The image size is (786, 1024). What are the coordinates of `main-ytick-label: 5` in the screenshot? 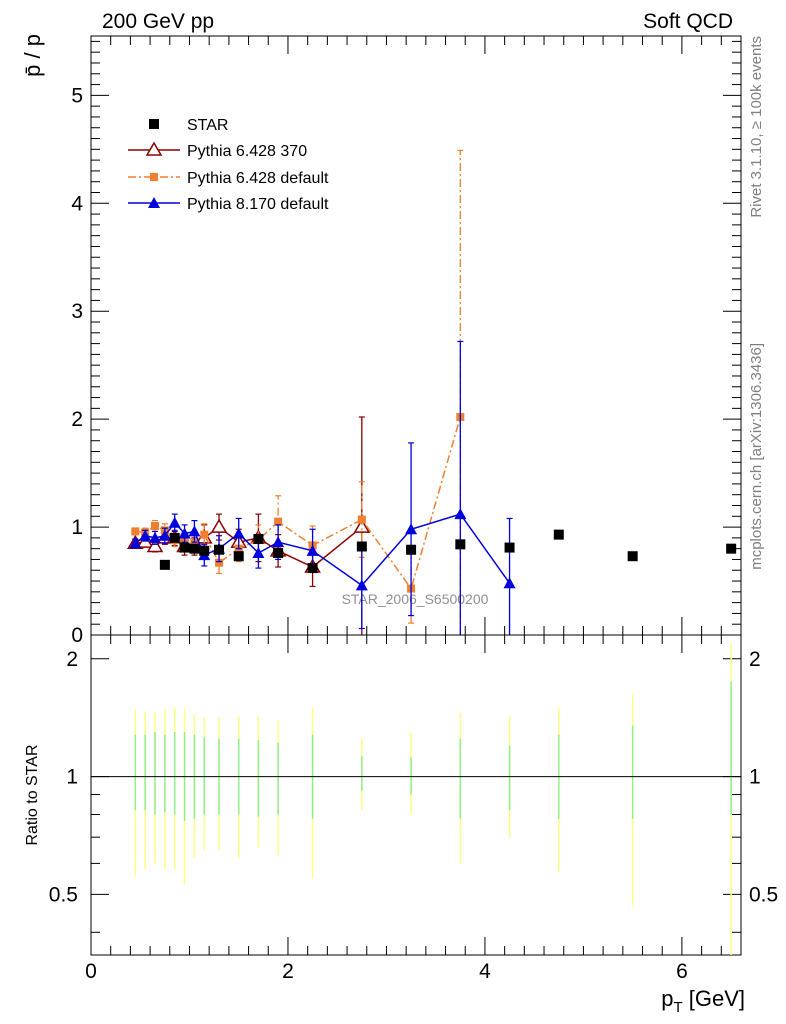 It's located at (77, 95).